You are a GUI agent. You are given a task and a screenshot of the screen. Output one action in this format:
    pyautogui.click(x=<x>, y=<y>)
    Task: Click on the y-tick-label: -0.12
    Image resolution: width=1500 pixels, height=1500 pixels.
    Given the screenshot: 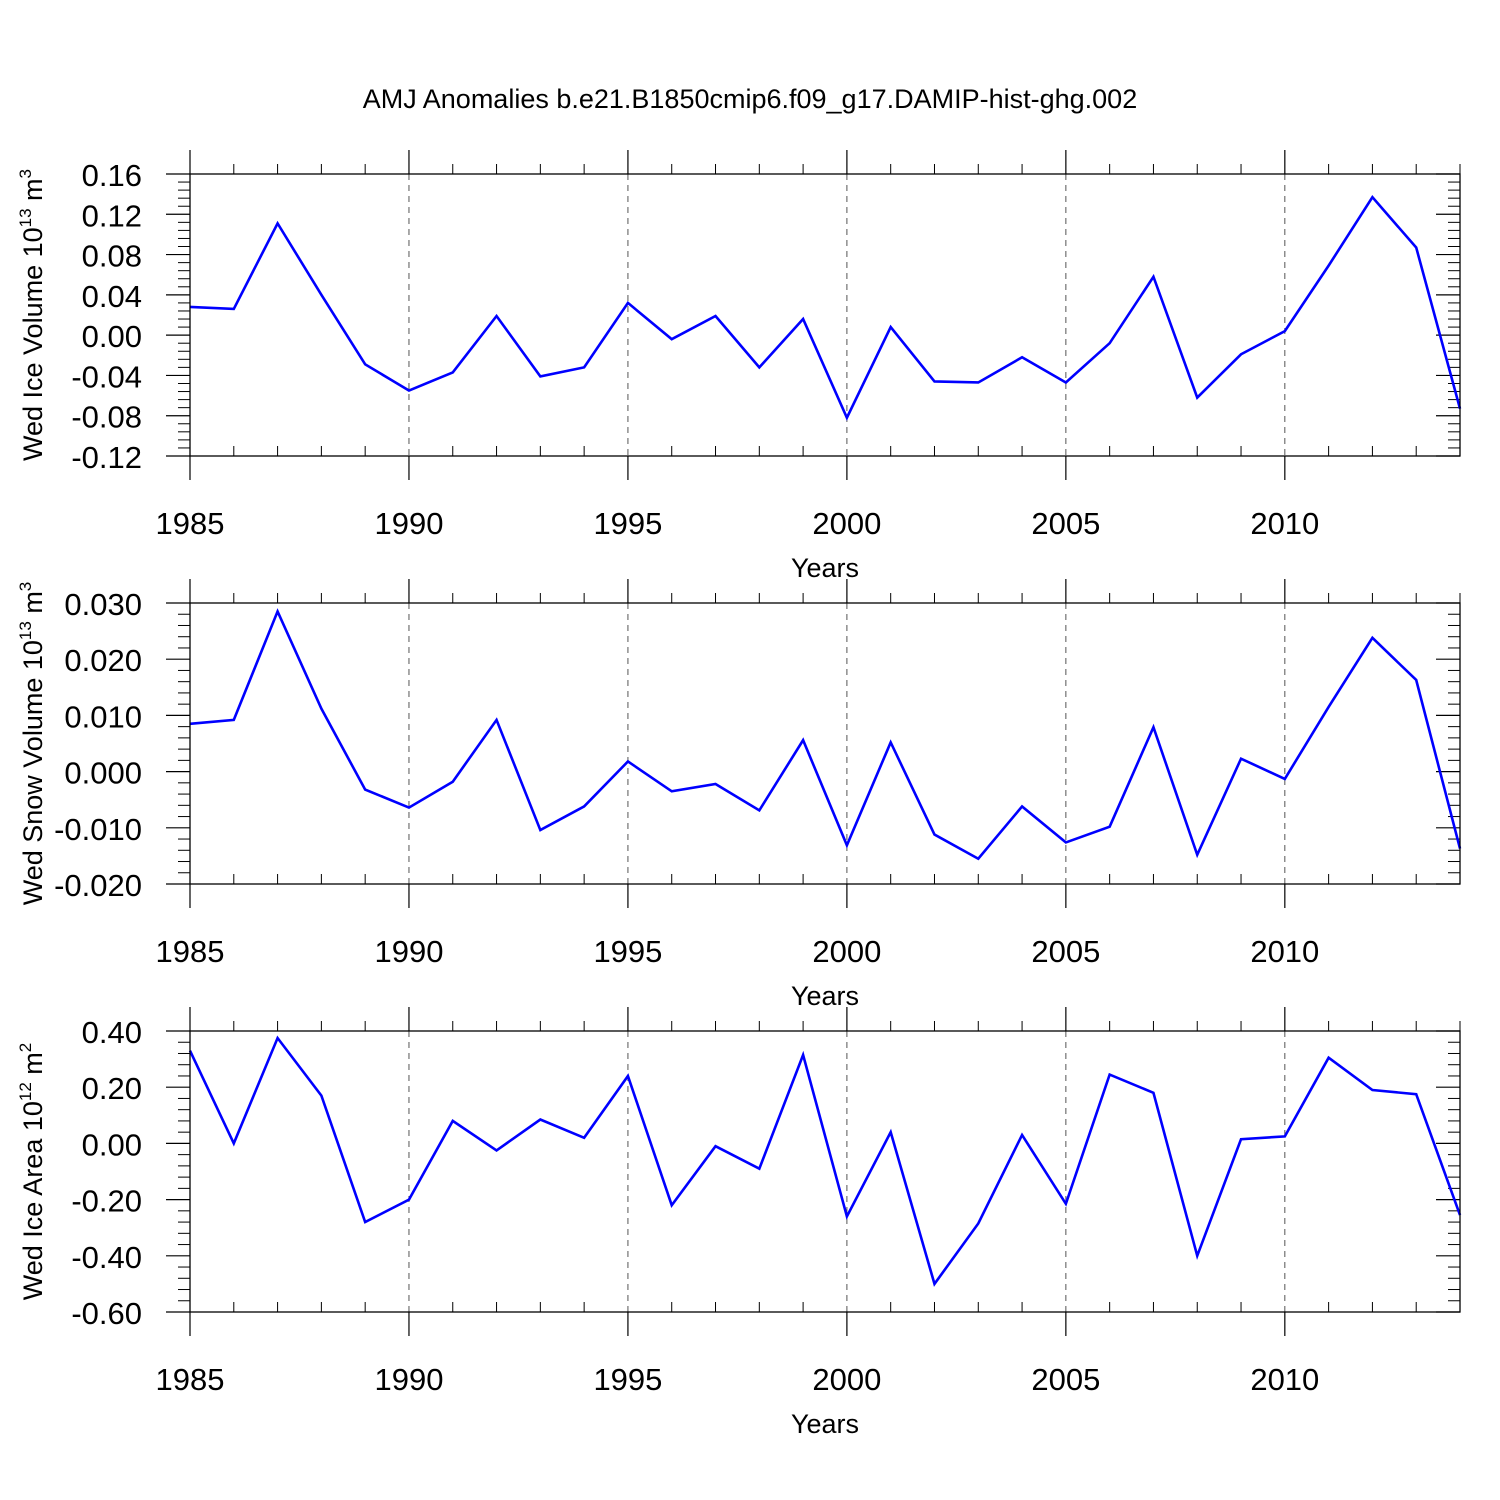 What is the action you would take?
    pyautogui.click(x=106, y=457)
    